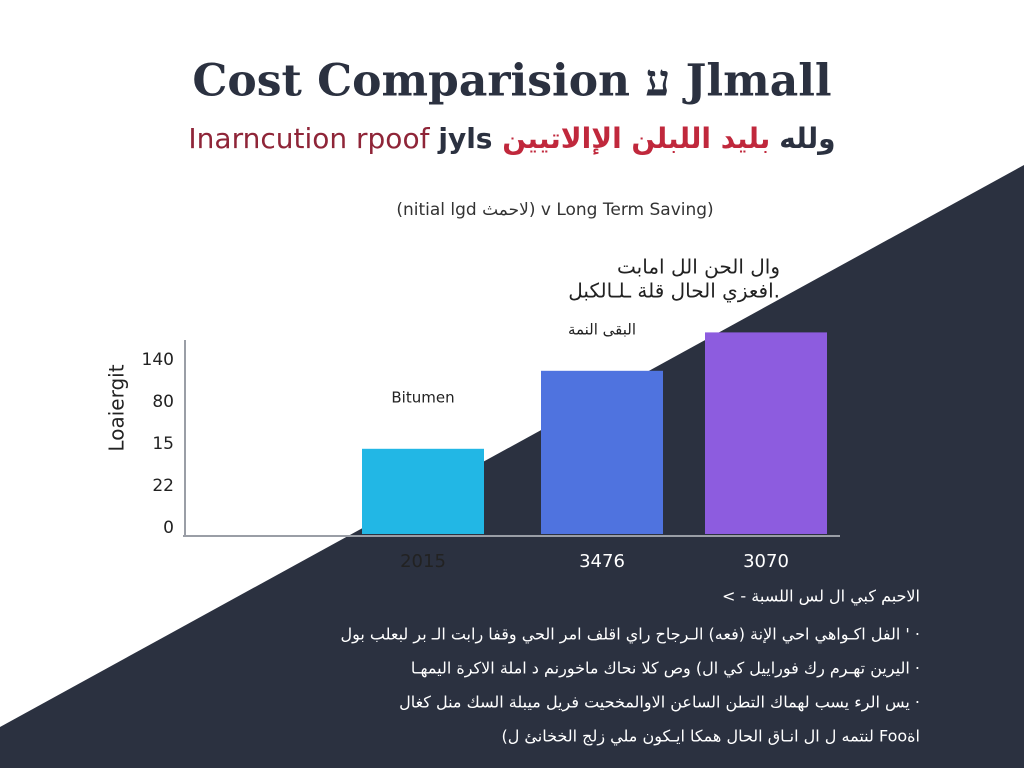 This screenshot has width=1024, height=768. I want to click on y-tick-label: 80, so click(163, 402).